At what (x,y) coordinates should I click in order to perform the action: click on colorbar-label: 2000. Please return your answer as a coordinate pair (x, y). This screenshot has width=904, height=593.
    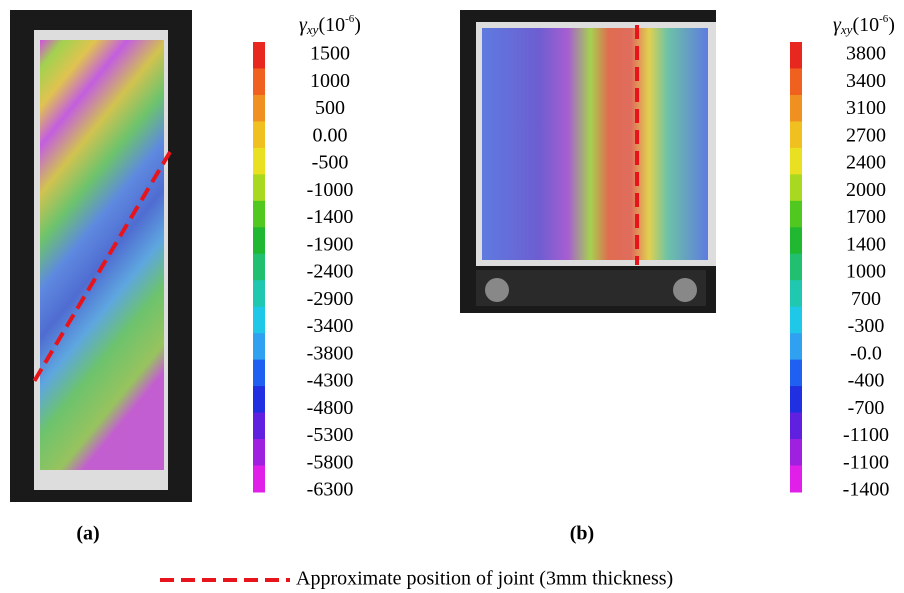
    Looking at the image, I should click on (866, 190).